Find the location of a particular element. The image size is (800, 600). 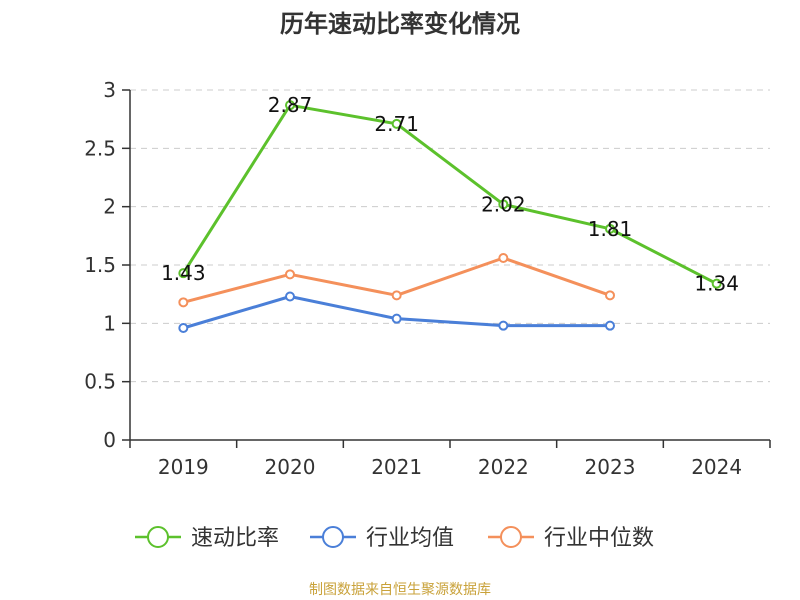

x-tick-label: 2023 is located at coordinates (610, 467).